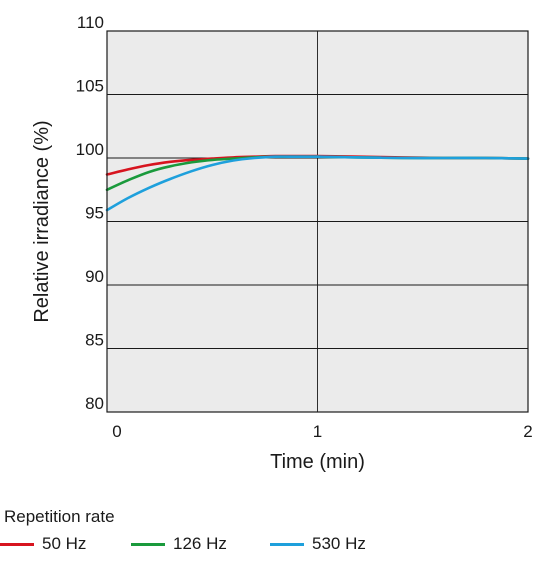 This screenshot has height=567, width=543. What do you see at coordinates (64, 543) in the screenshot?
I see `legend-label-50hz: 50 Hz` at bounding box center [64, 543].